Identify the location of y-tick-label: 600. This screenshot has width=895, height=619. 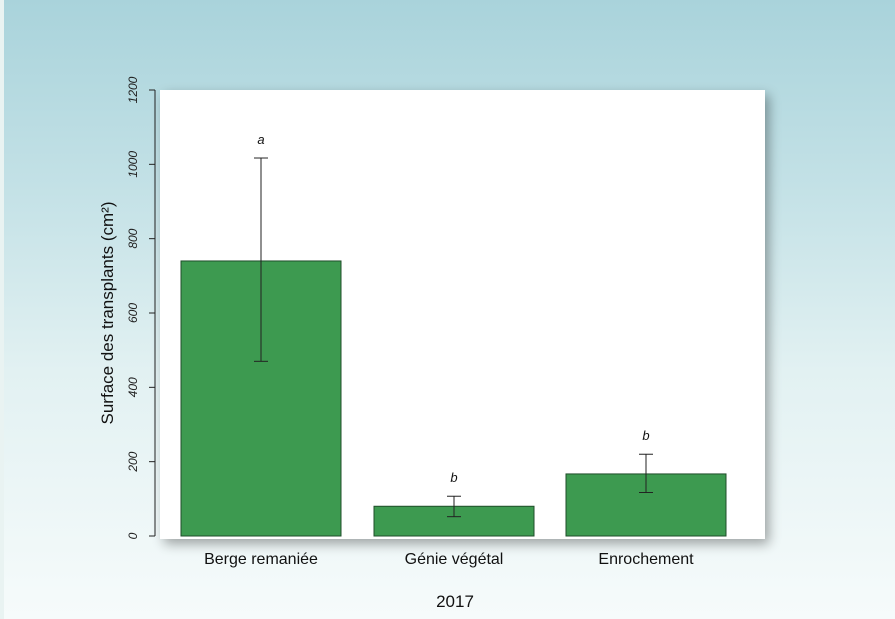
(133, 313).